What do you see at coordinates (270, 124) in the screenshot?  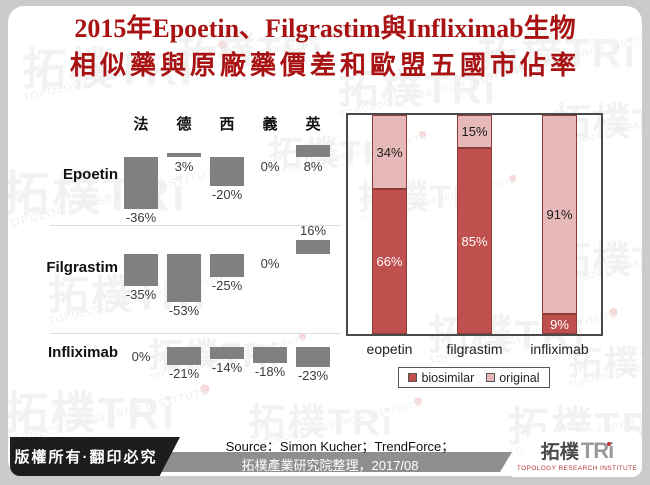 I see `country-header: 義` at bounding box center [270, 124].